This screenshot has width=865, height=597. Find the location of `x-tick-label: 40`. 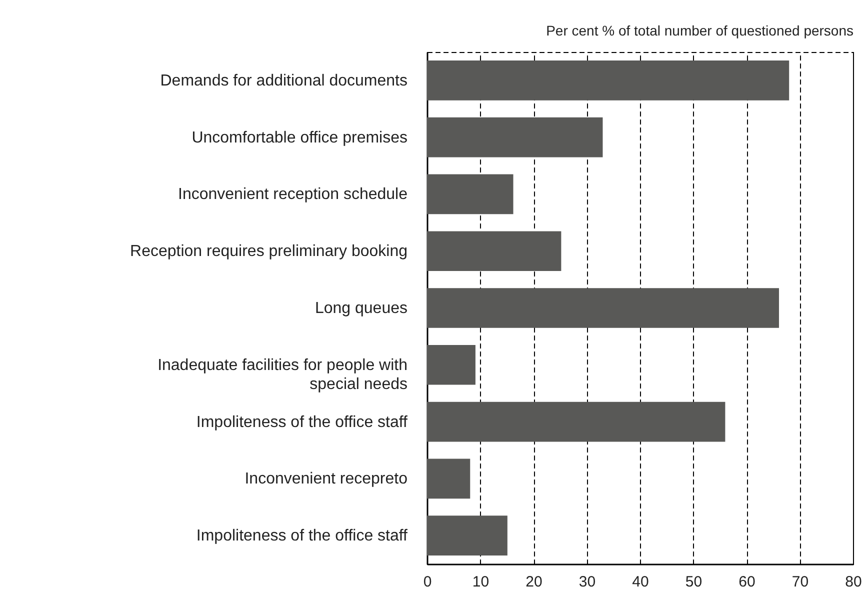

x-tick-label: 40 is located at coordinates (640, 582).